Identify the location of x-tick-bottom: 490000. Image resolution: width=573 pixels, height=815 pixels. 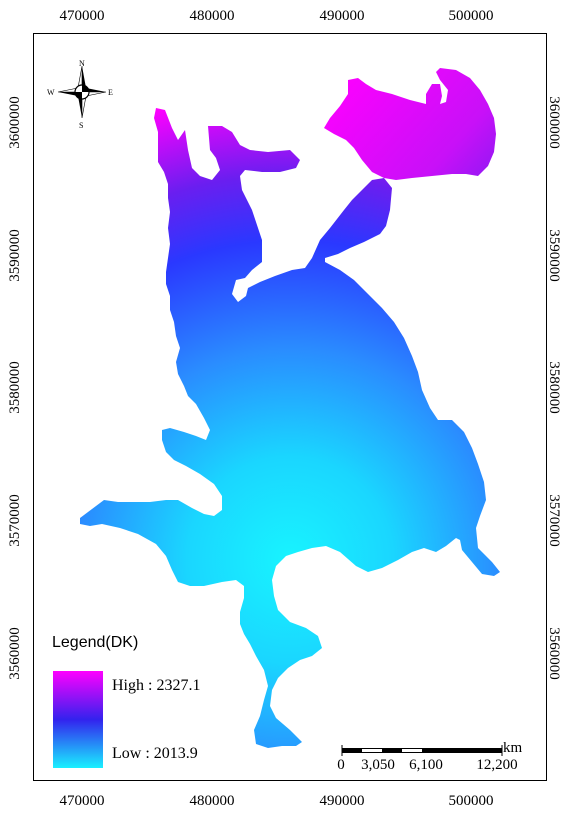
(342, 801).